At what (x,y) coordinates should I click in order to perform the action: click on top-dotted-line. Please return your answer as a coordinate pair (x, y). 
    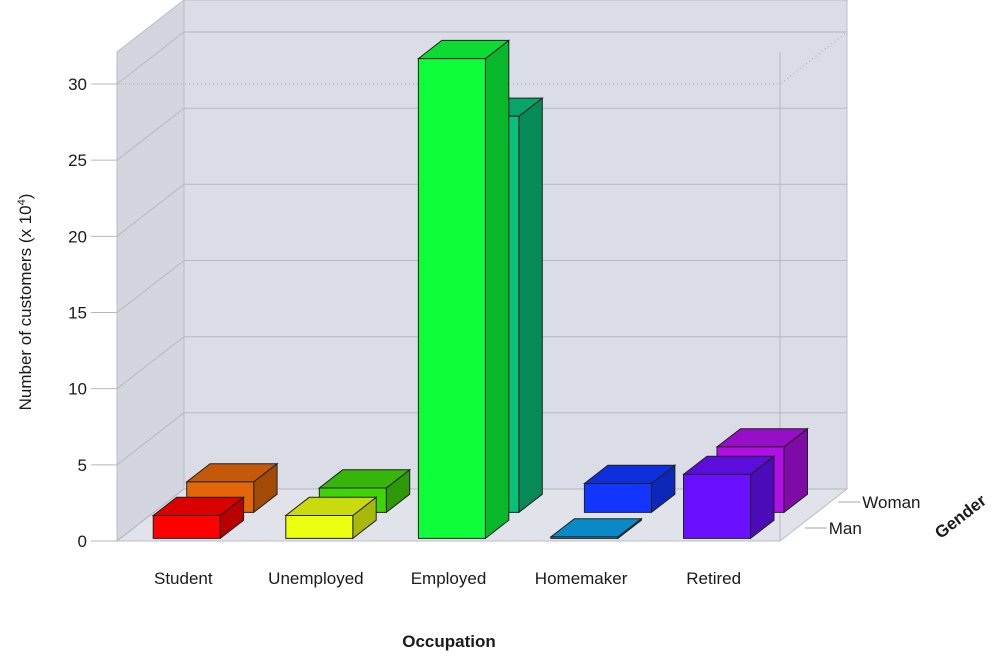
    Looking at the image, I should click on (482, 58).